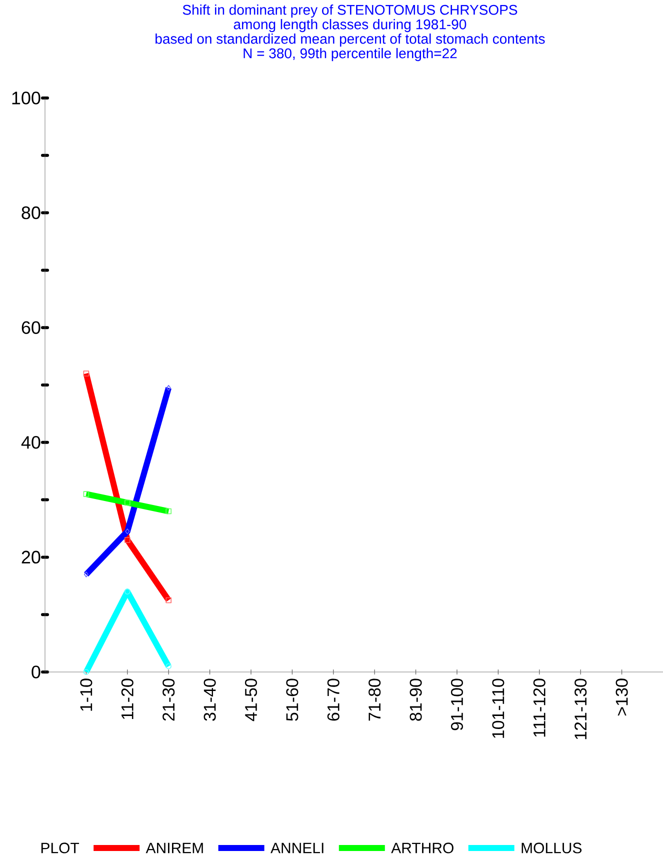 The width and height of the screenshot is (663, 861). Describe the element at coordinates (552, 848) in the screenshot. I see `legend-label: MOLLUS` at that location.